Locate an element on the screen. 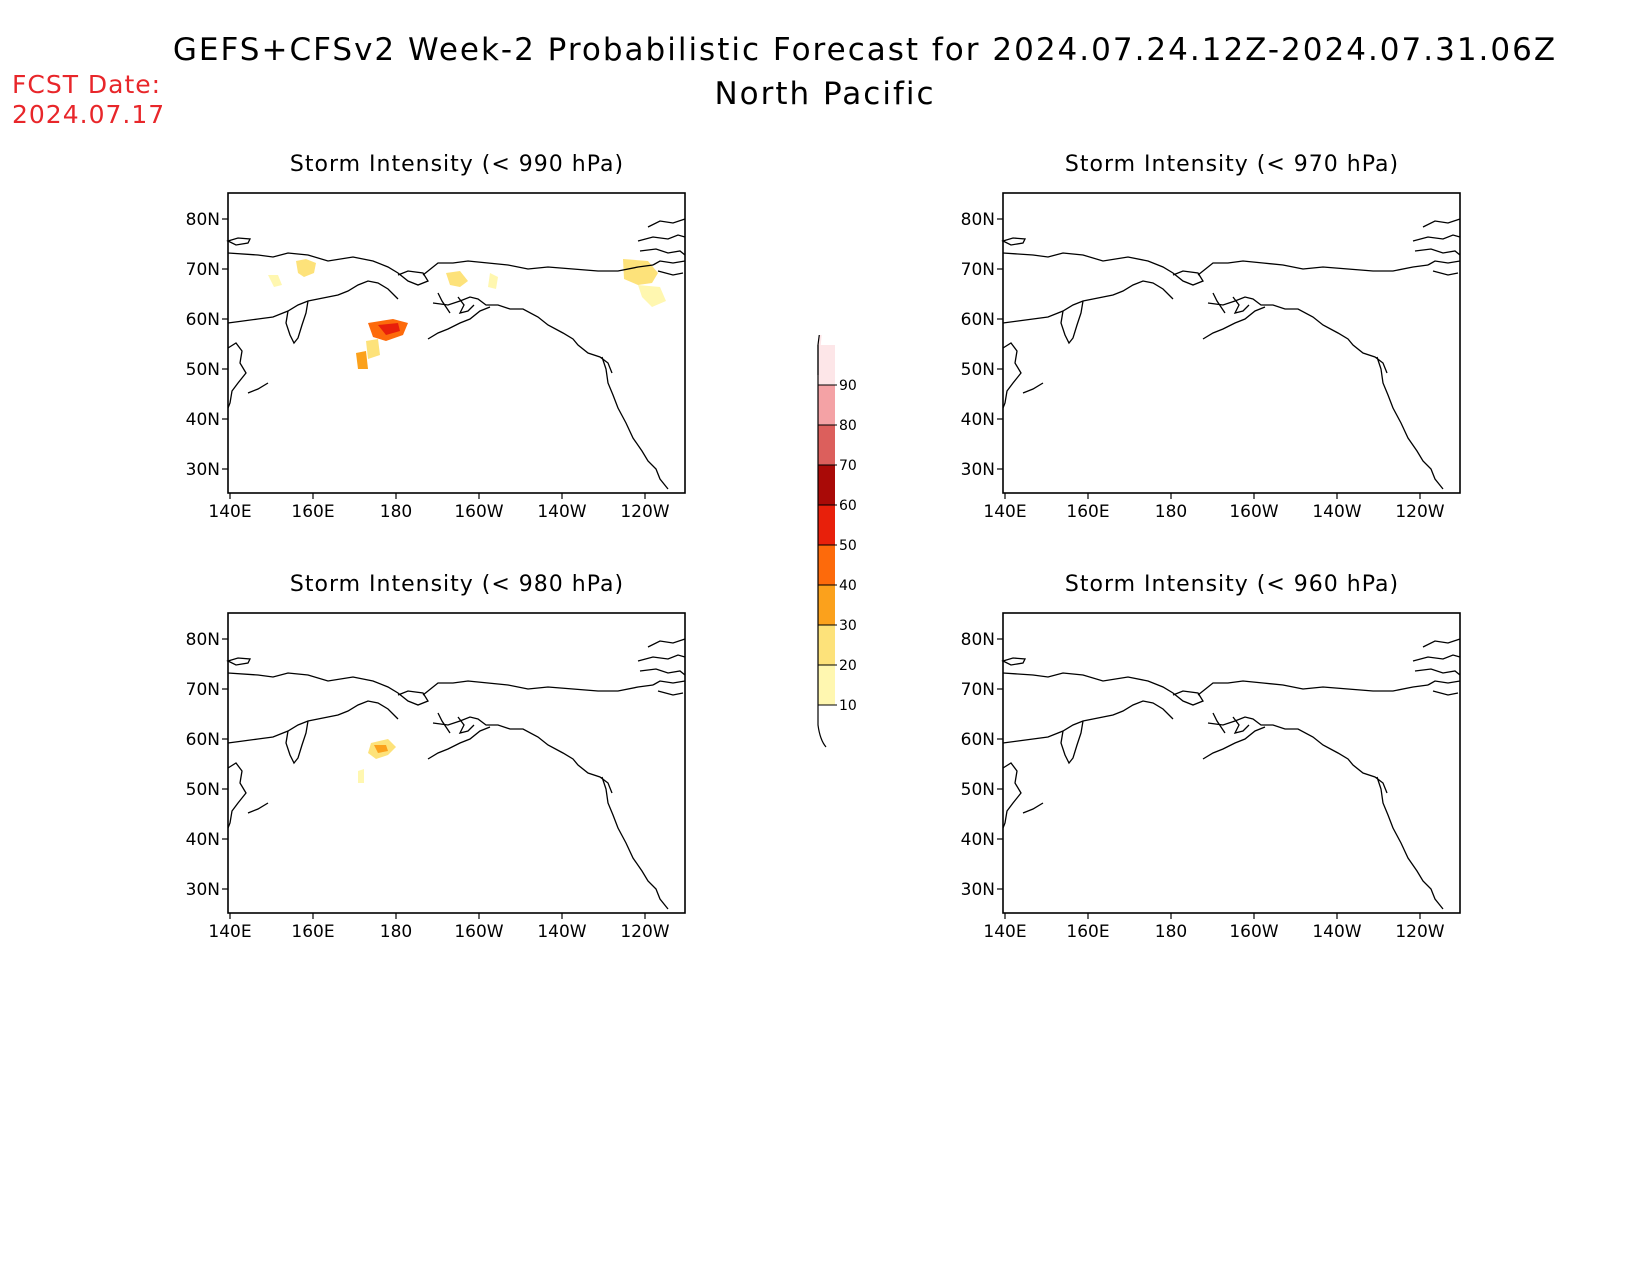  probability-colorbar: 10 20 30 40 50 60 70 80 90 is located at coordinates (837, 541).